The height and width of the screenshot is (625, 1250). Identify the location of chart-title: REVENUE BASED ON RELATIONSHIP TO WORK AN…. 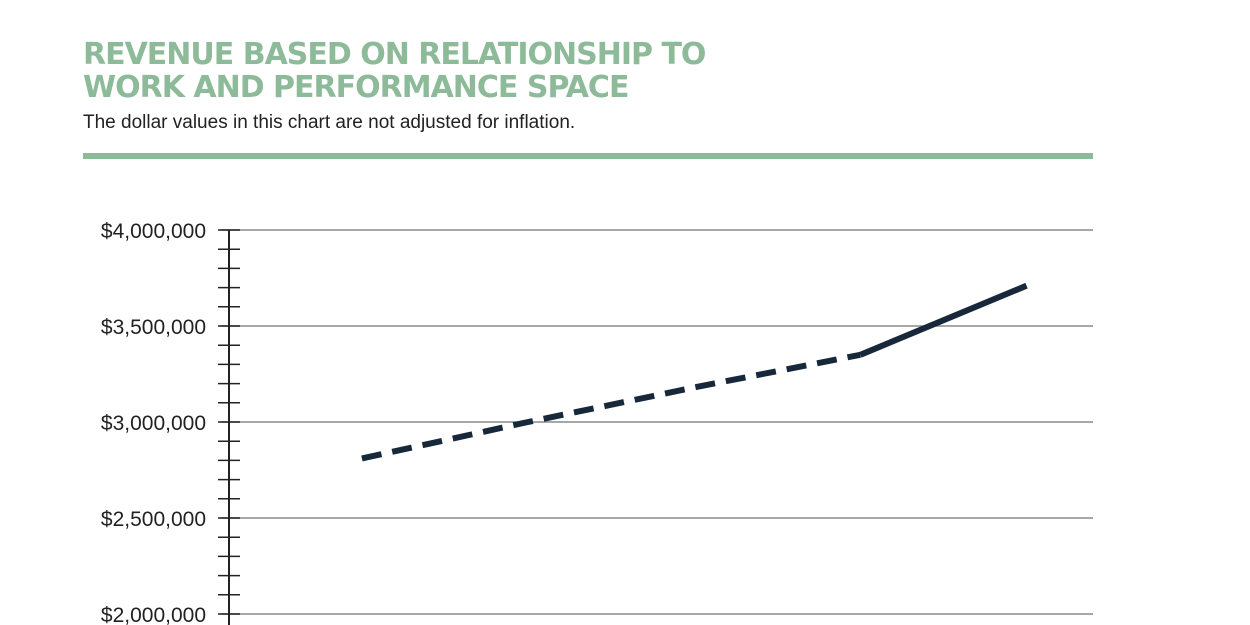
(588, 71).